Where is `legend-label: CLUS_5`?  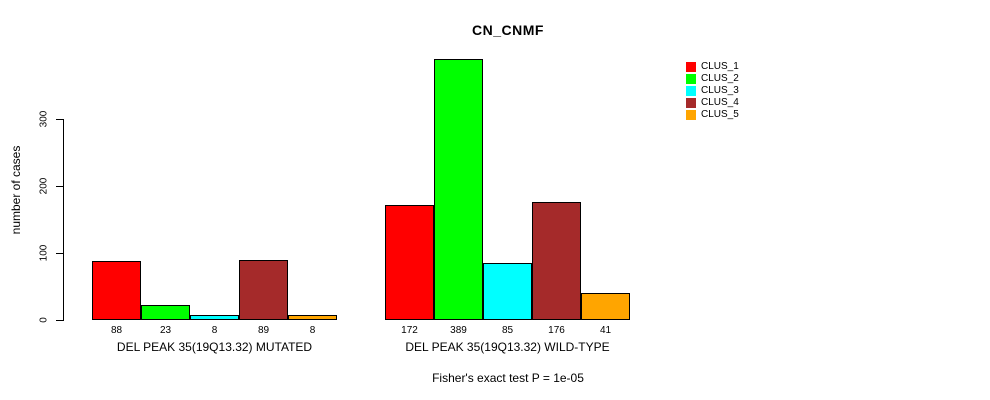 legend-label: CLUS_5 is located at coordinates (720, 114).